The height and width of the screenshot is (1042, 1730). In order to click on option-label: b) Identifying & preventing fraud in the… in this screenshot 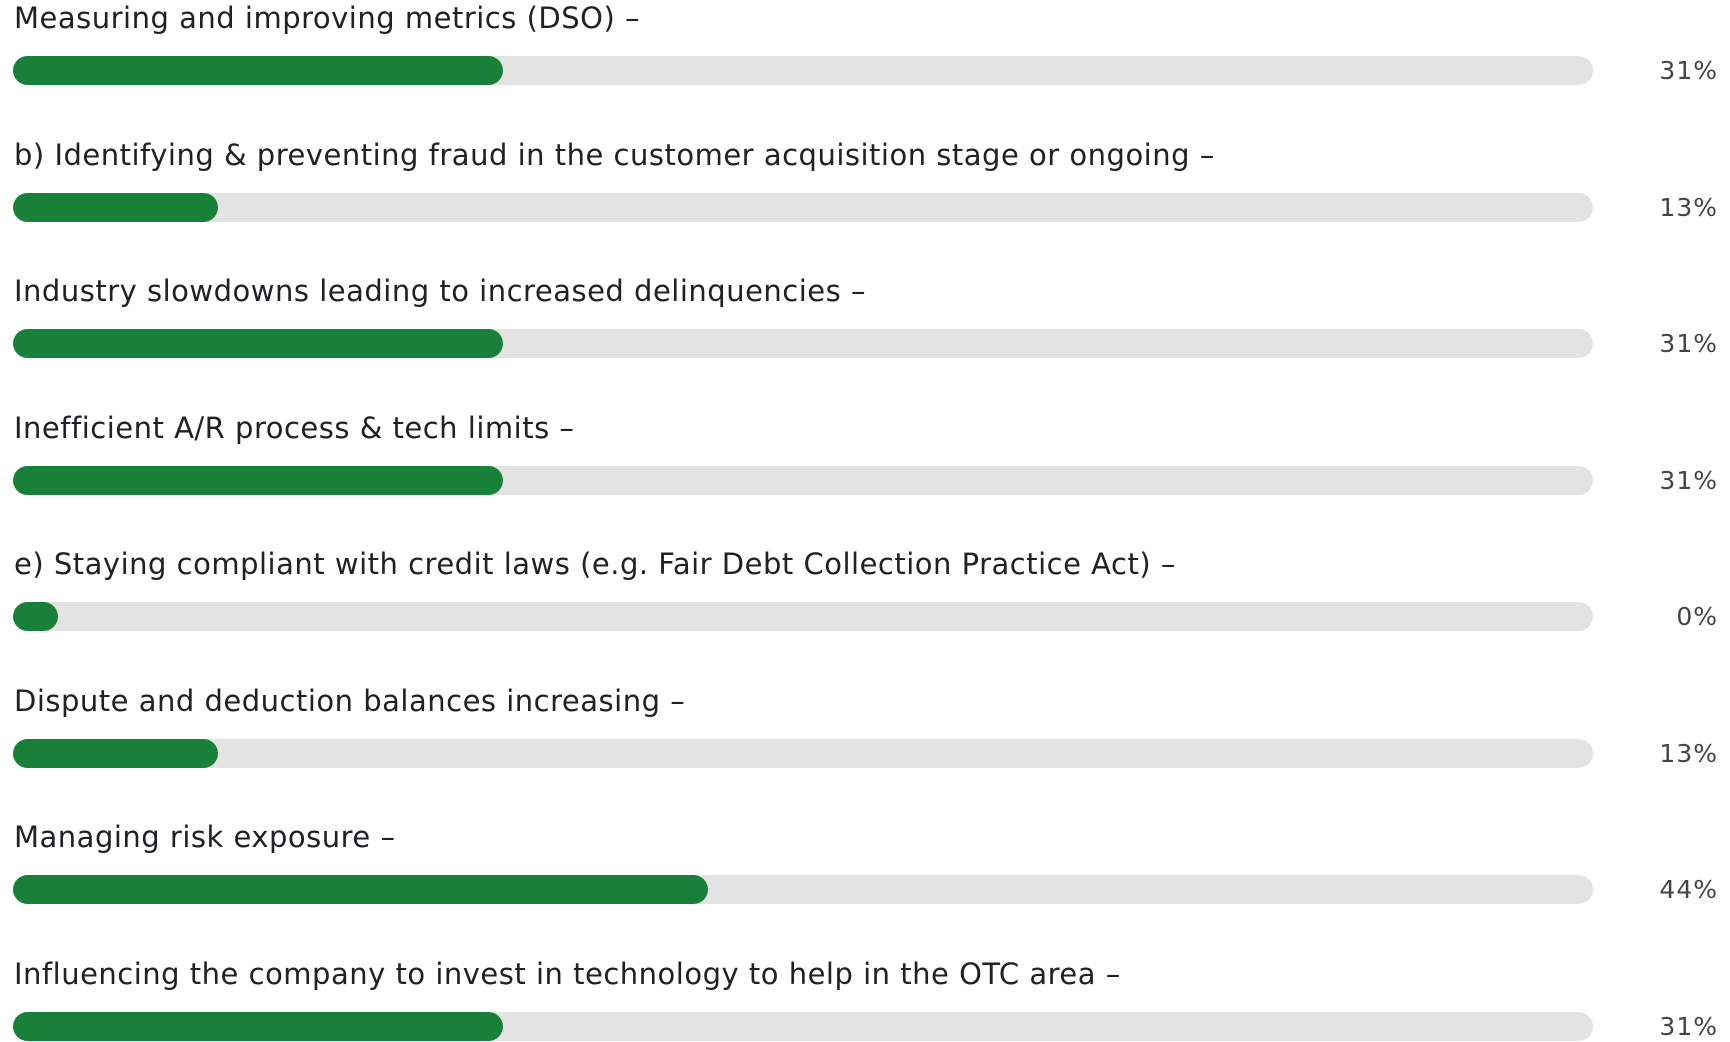, I will do `click(614, 154)`.